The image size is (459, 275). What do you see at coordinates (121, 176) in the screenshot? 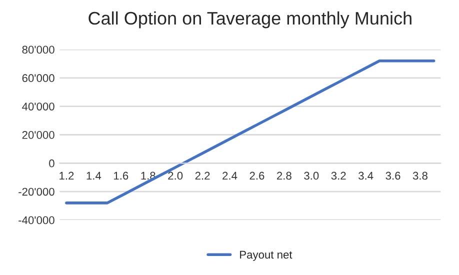
I see `x-tick-label: 1.6` at bounding box center [121, 176].